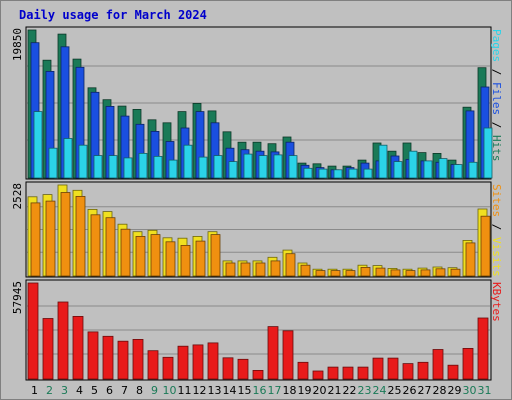  What do you see at coordinates (17, 44) in the screenshot?
I see `y-tick-label-hits-files-pages: 19850` at bounding box center [17, 44].